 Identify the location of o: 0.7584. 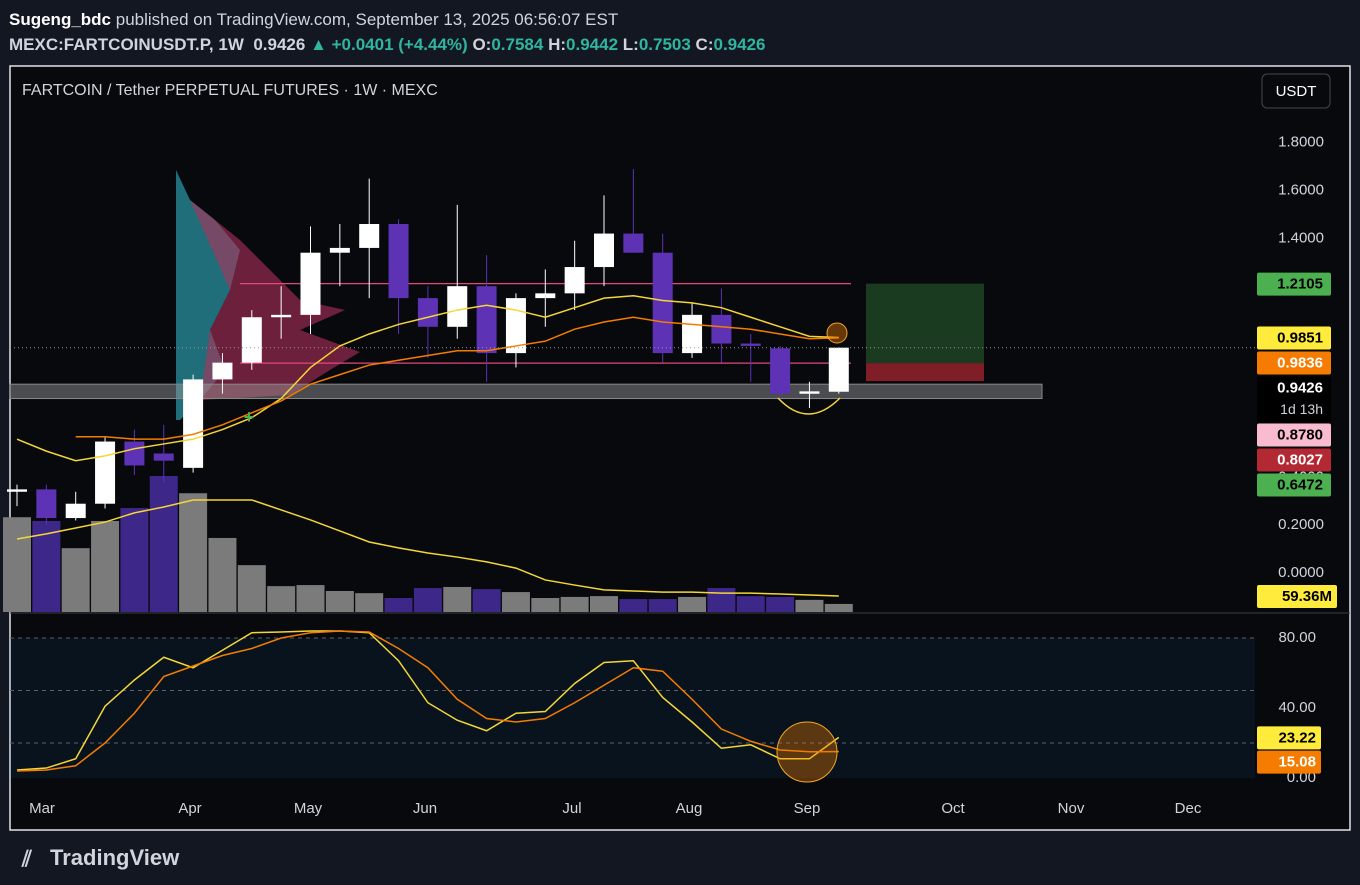
(517, 44).